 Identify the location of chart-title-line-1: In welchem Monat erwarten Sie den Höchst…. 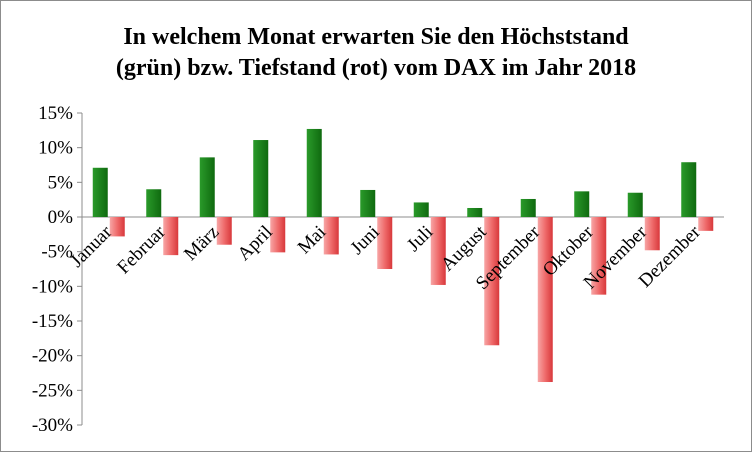
(376, 37).